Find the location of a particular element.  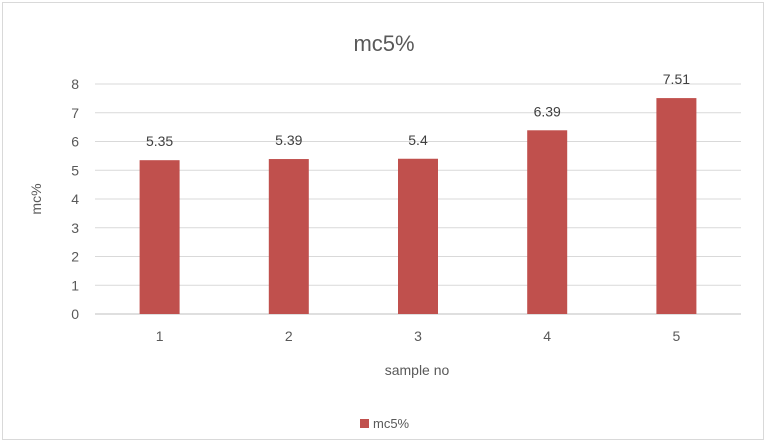

data-label: 5.4 is located at coordinates (418, 140).